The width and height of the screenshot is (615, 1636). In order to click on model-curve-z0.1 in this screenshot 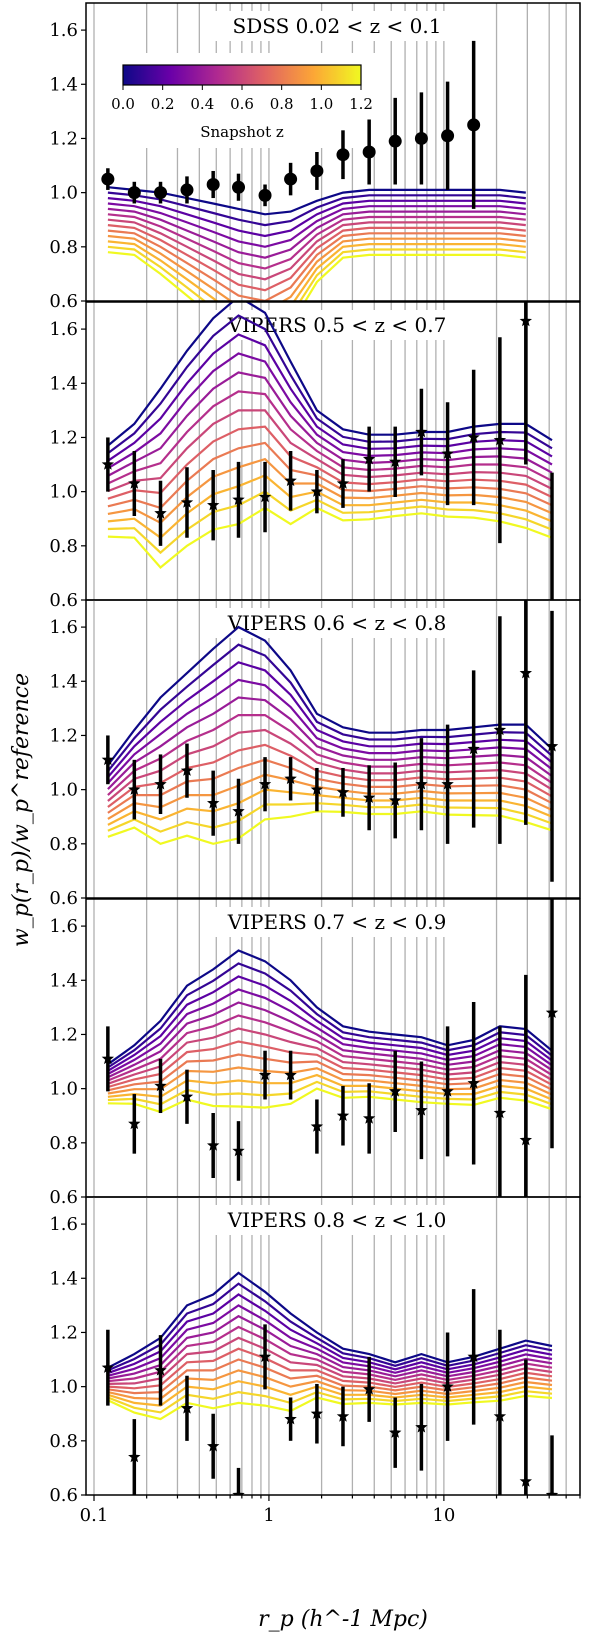, I will do `click(330, 1327)`.